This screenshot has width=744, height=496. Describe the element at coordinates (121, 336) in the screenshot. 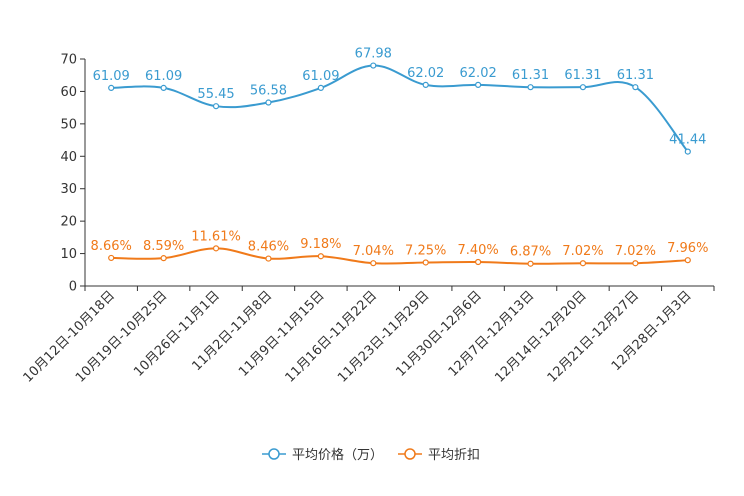

I see `x-tick-label: 10月19日-10月25日` at that location.